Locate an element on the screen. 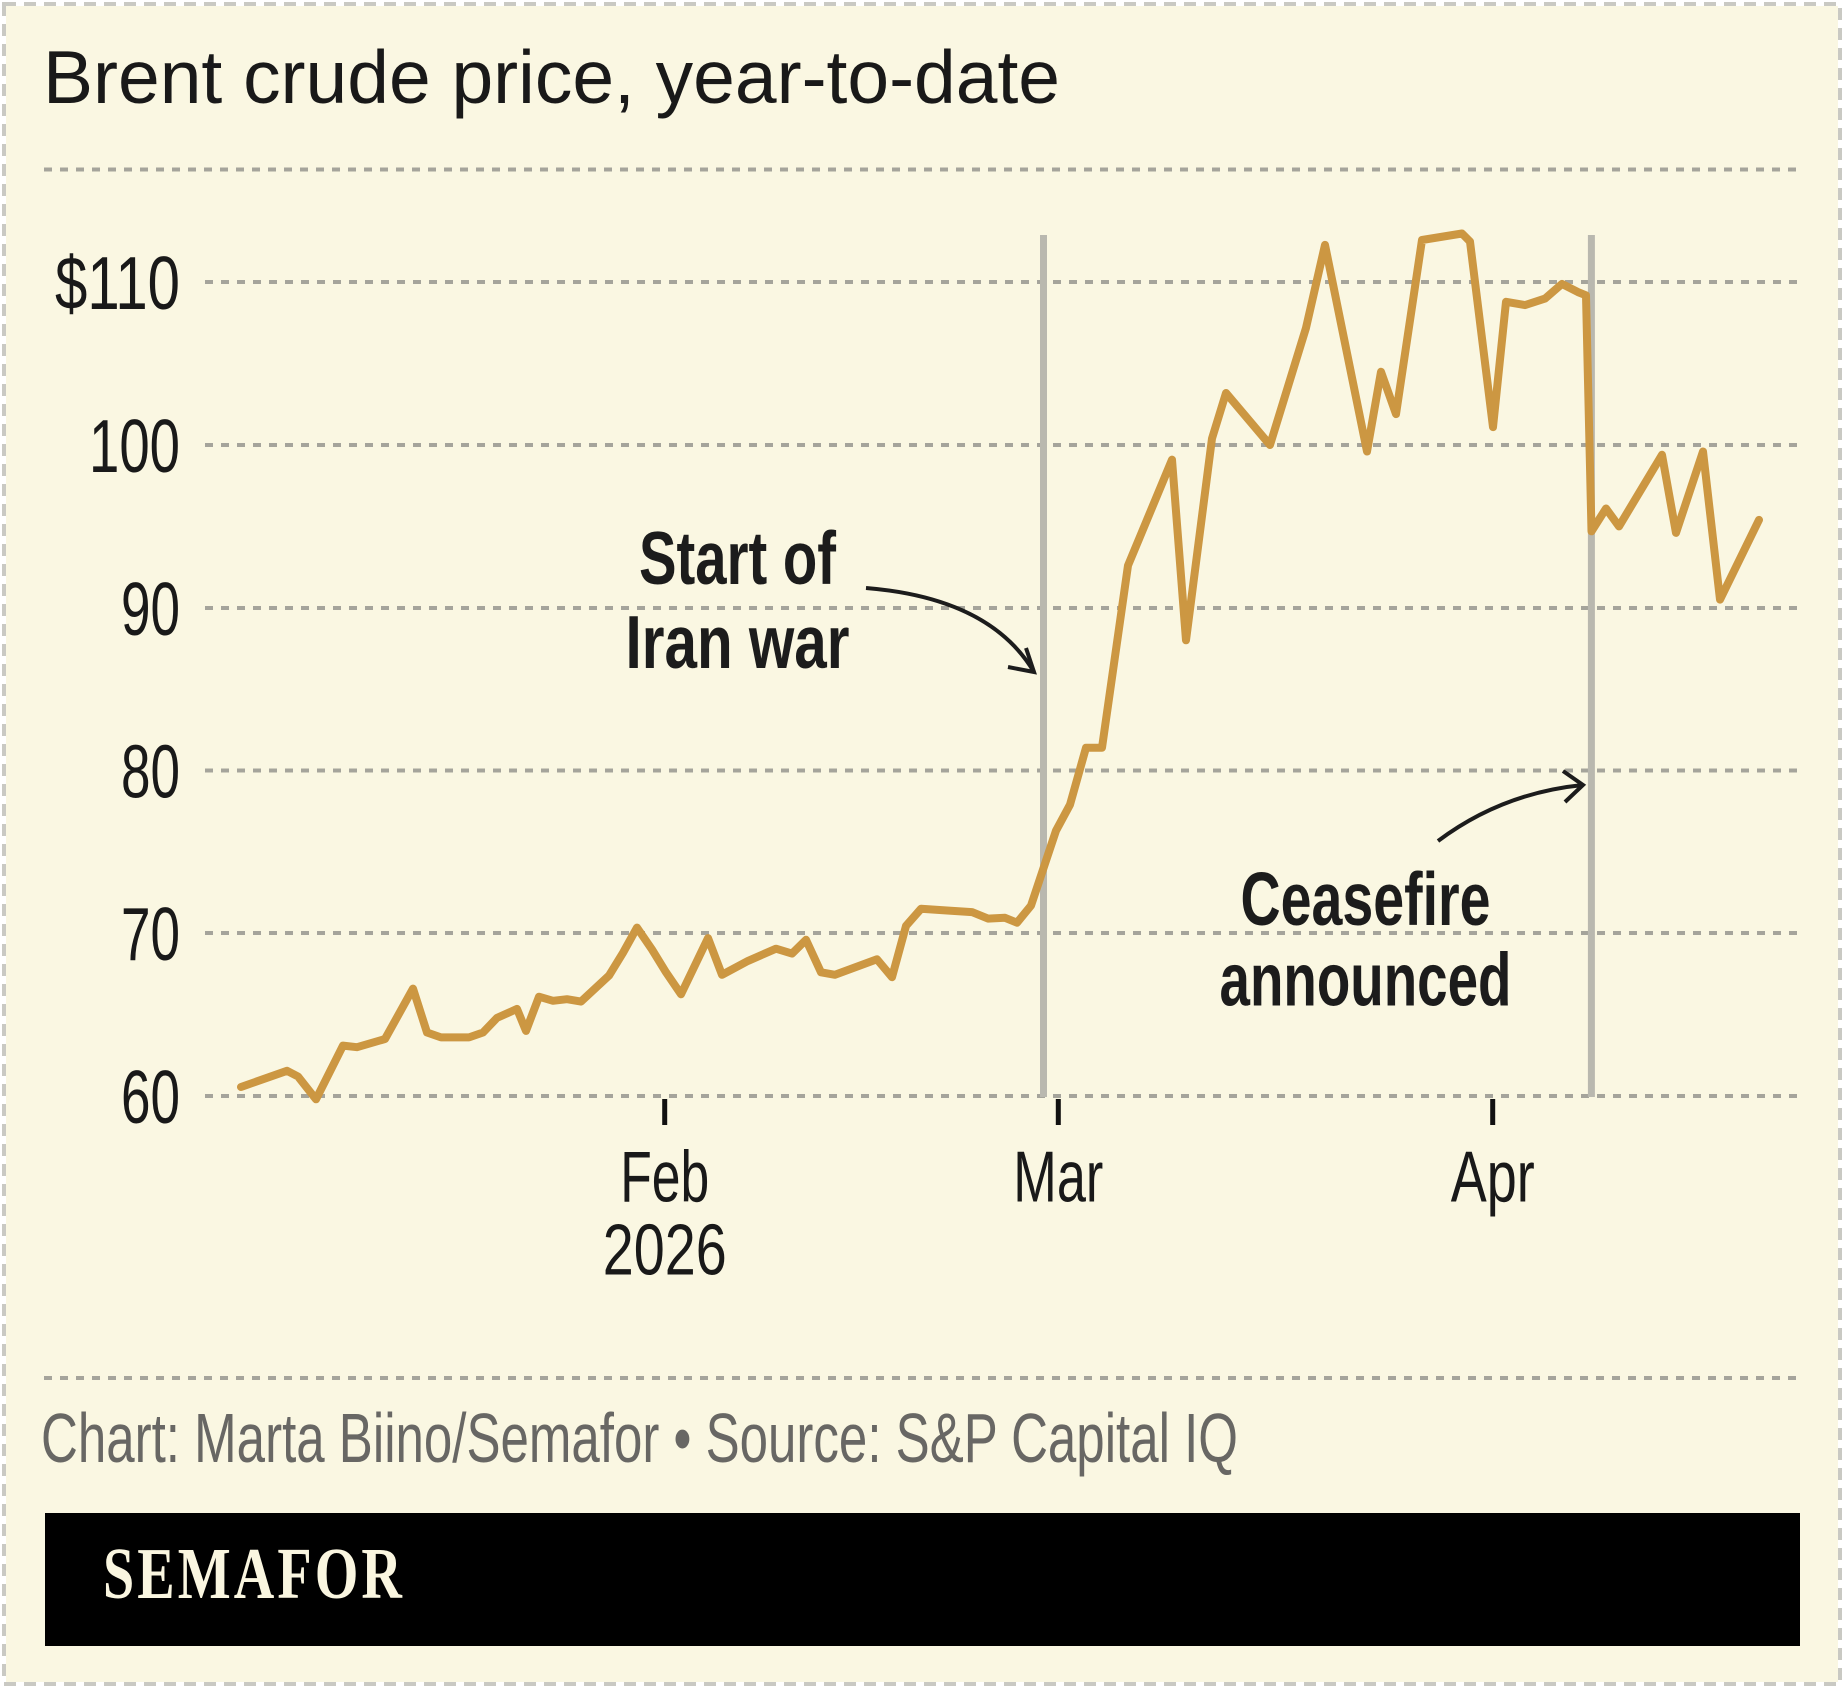  svg-text: Mar is located at coordinates (1058, 1178).